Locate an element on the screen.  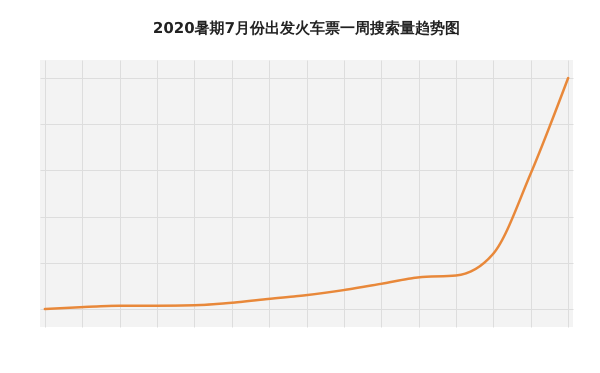
chart-title: 2020暑期7月份出发火车票一周搜索量趋势图 is located at coordinates (306, 28).